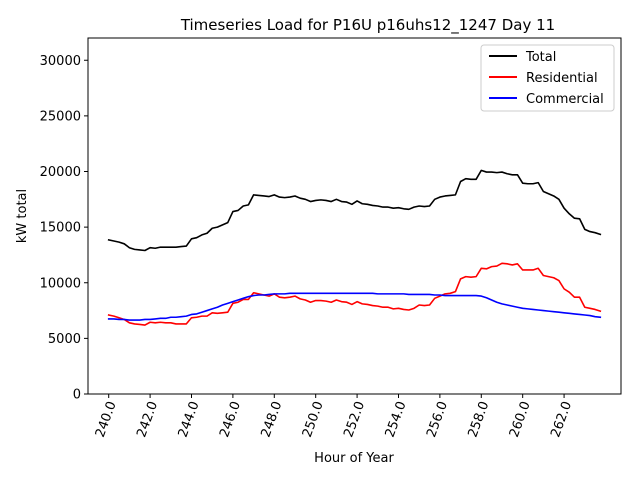  Describe the element at coordinates (565, 99) in the screenshot. I see `legend-label-commercial: Commercial` at that location.